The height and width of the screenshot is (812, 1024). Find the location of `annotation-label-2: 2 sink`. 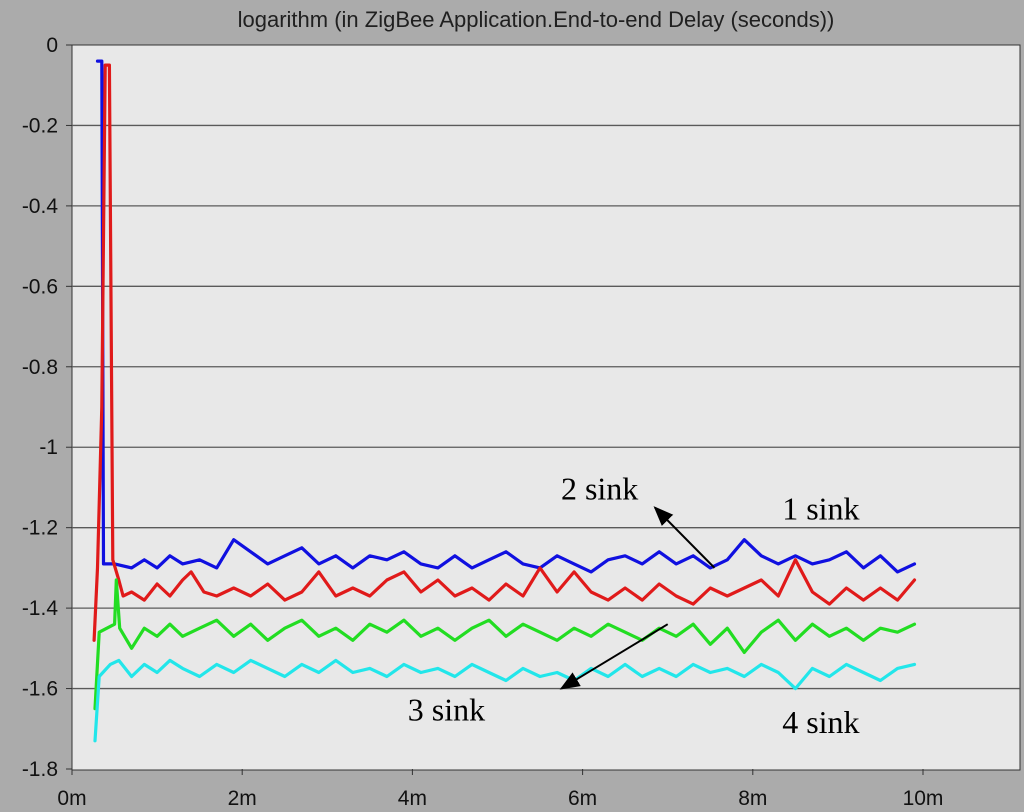

annotation-label-2: 2 sink is located at coordinates (599, 489).